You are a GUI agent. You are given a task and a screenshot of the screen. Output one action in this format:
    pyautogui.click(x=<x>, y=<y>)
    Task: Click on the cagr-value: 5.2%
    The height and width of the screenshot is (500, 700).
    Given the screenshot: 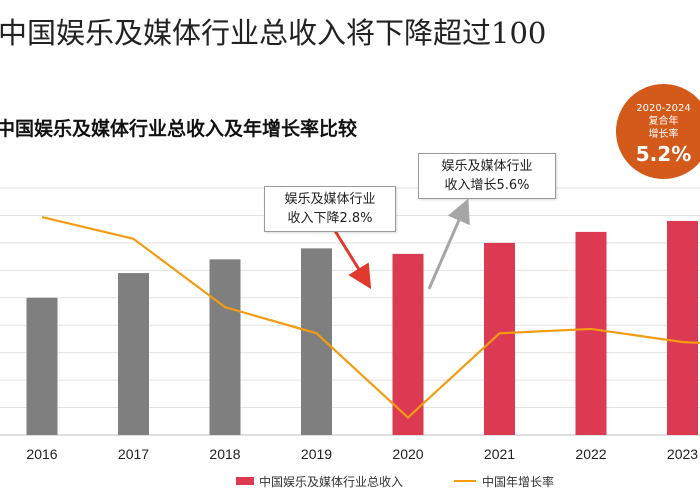 What is the action you would take?
    pyautogui.click(x=663, y=154)
    